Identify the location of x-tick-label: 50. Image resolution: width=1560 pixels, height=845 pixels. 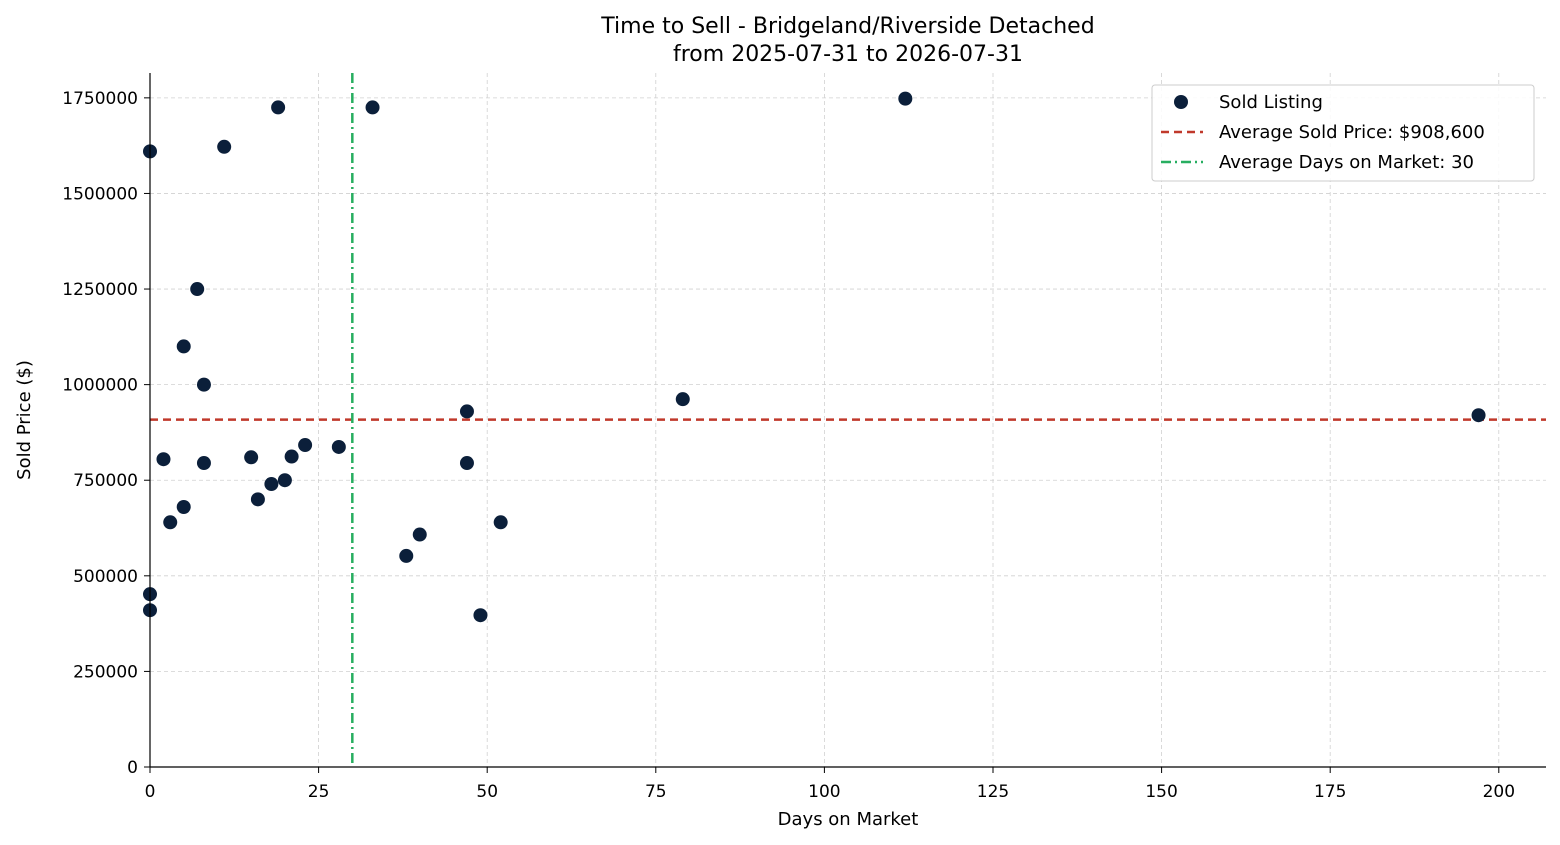
(487, 792).